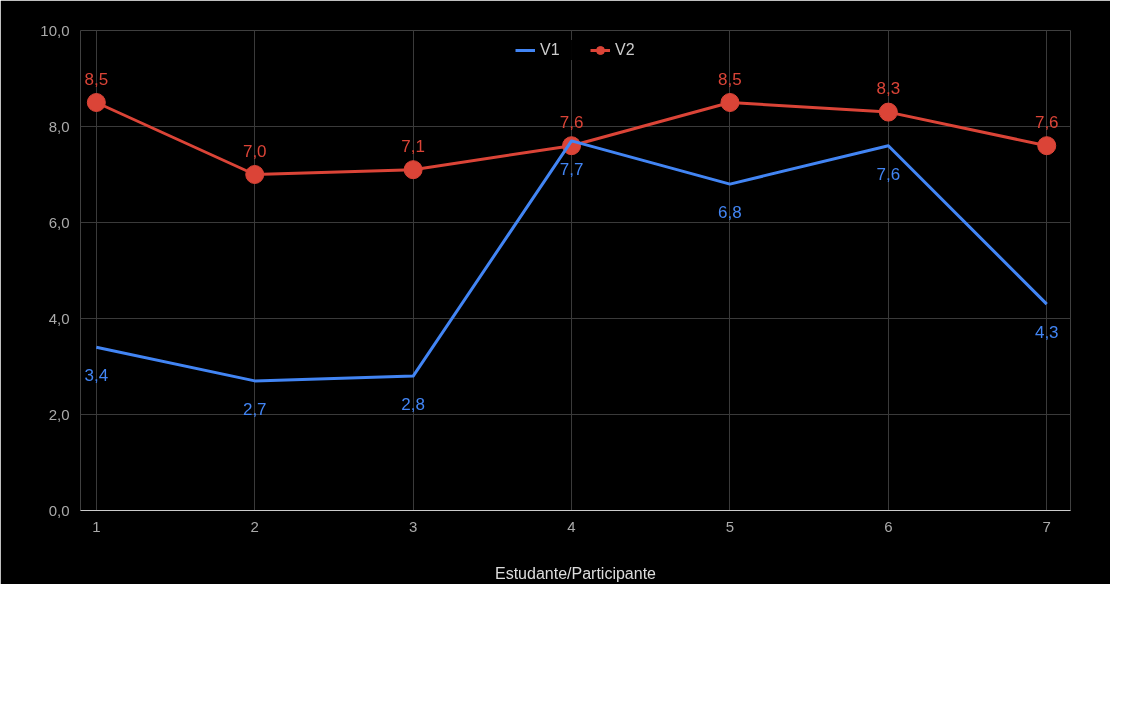 The width and height of the screenshot is (1134, 718). What do you see at coordinates (413, 146) in the screenshot?
I see `data-label: 7,1` at bounding box center [413, 146].